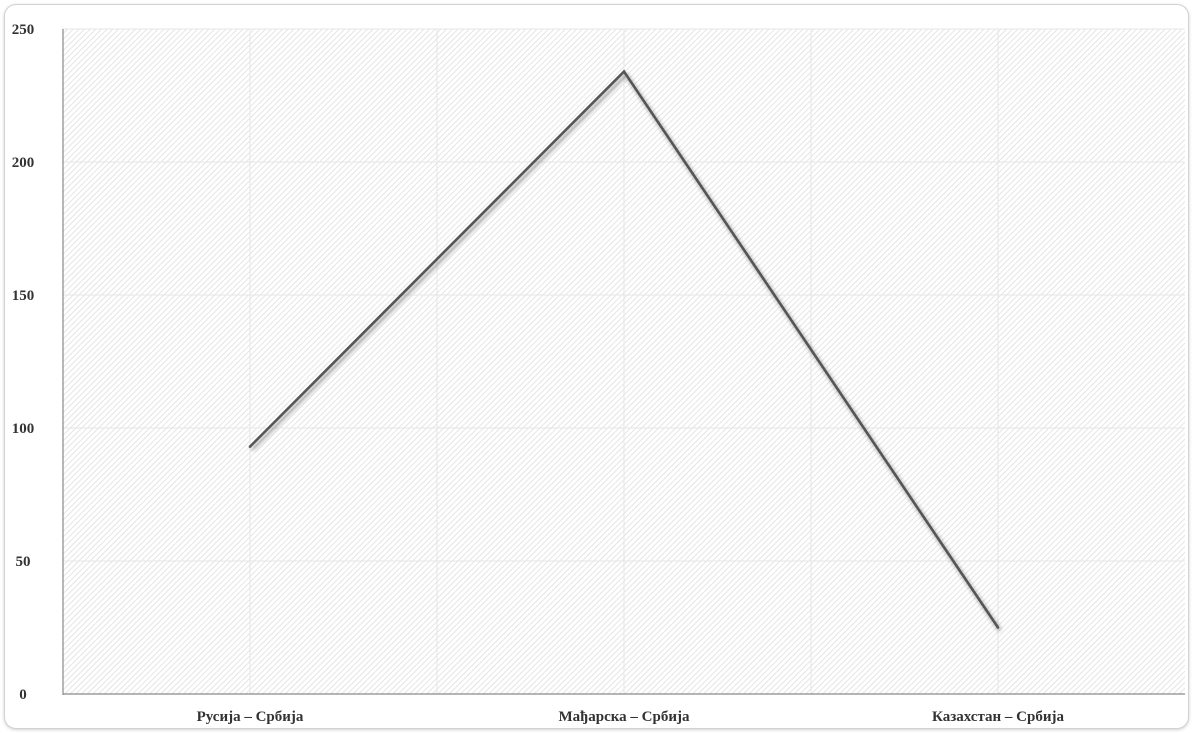  Describe the element at coordinates (23, 362) in the screenshot. I see `y-tick-labels: 0 50 100 150 200 250` at that location.